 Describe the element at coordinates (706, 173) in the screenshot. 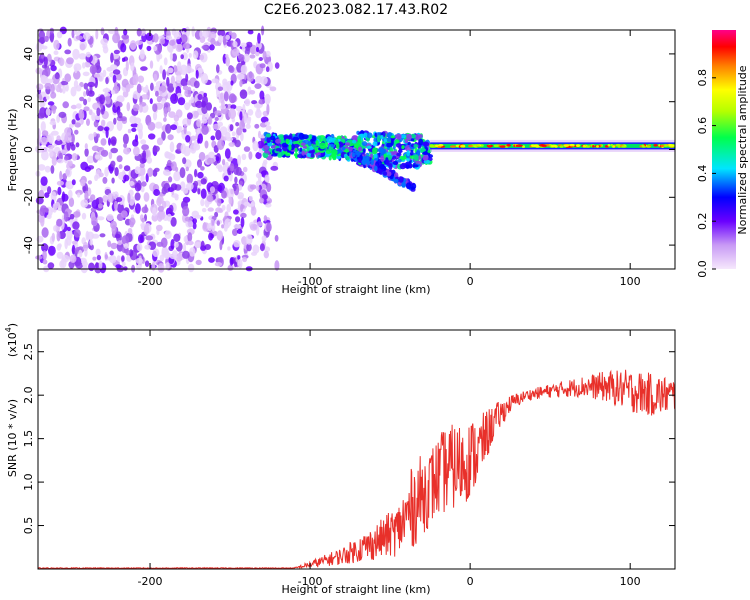

I see `colorbar-ticks: 0.0 0.2 0.4 0.6 0.8` at that location.